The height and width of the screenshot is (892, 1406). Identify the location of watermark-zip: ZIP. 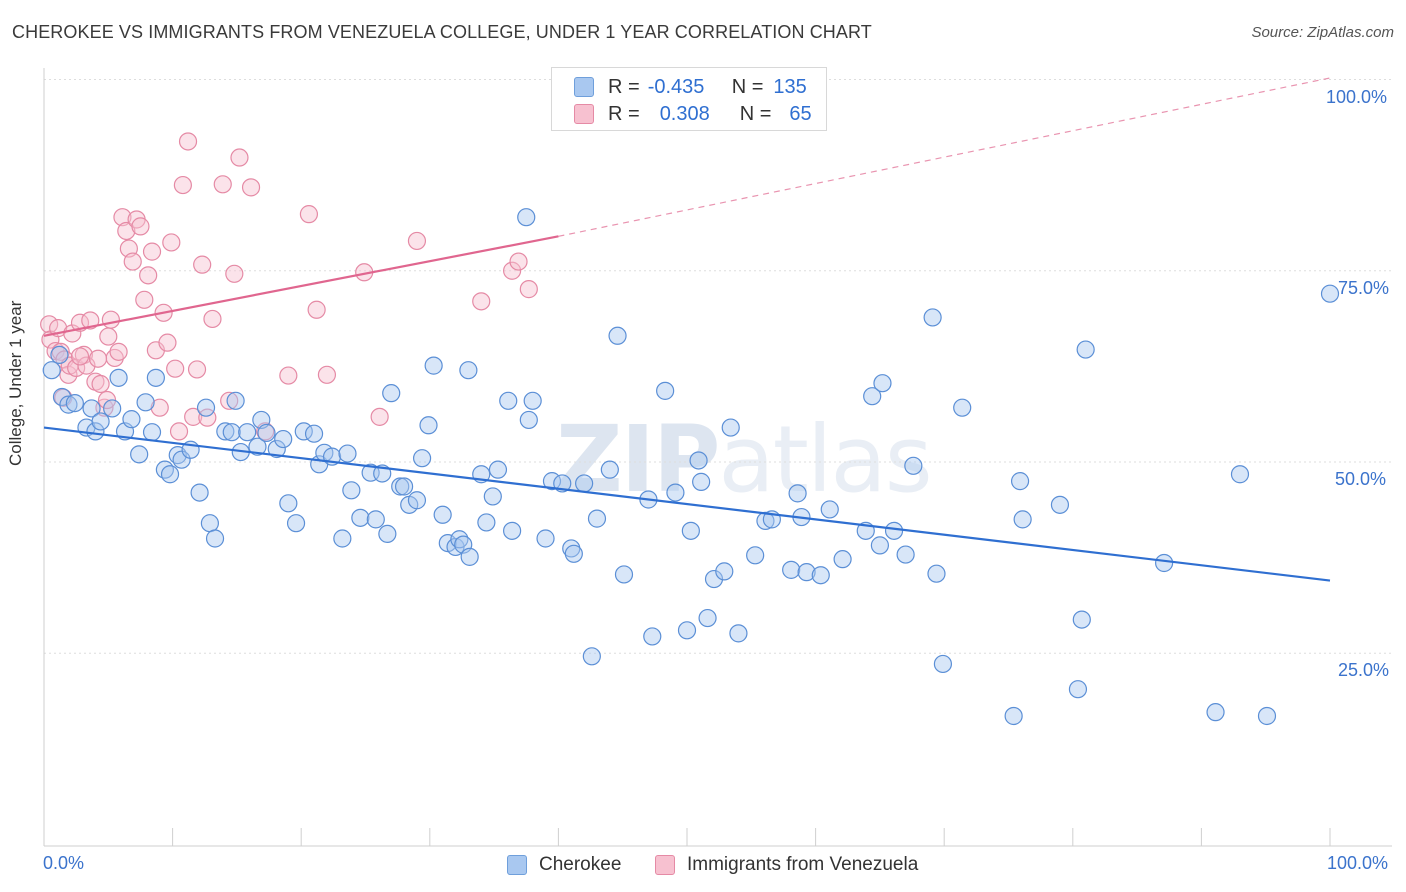
(638, 459).